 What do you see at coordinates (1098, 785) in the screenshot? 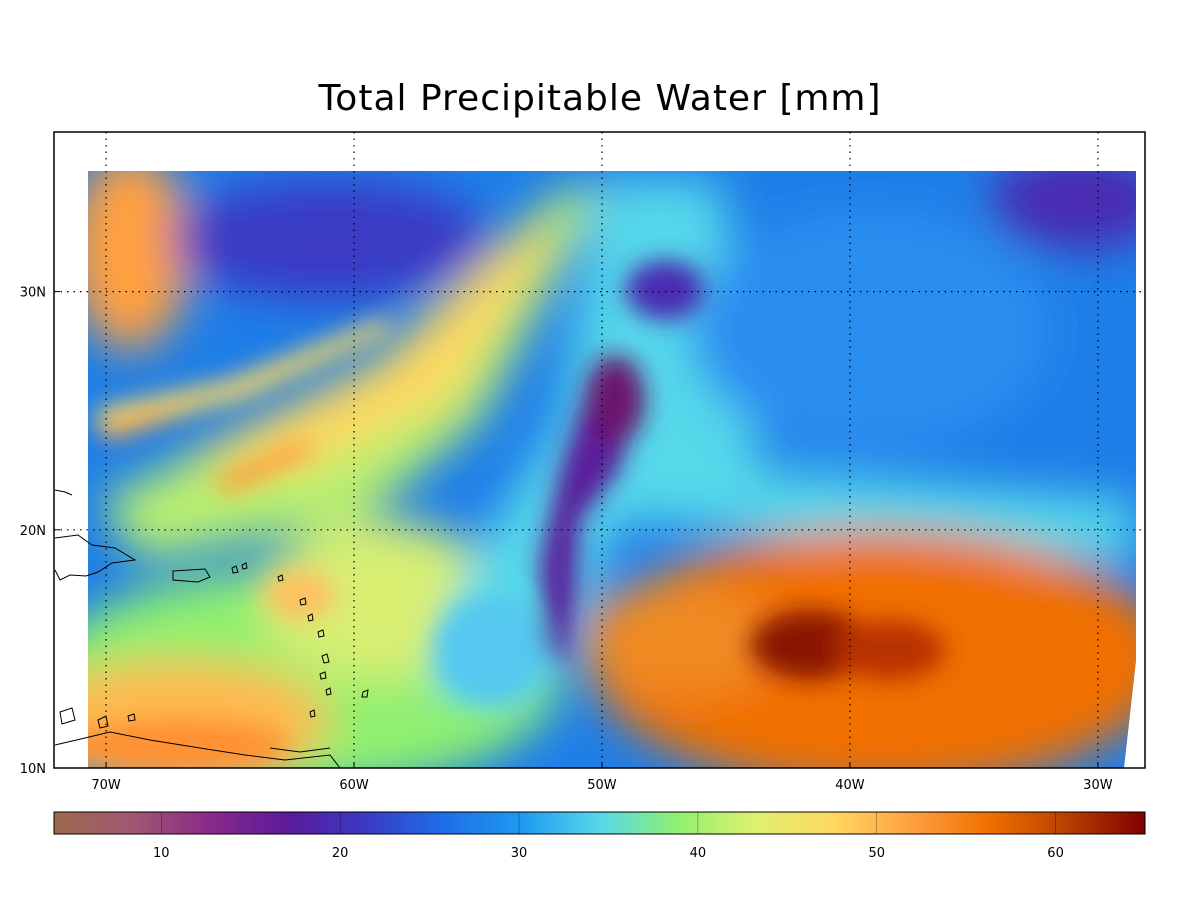
I see `lon-tick-label: 30W` at bounding box center [1098, 785].